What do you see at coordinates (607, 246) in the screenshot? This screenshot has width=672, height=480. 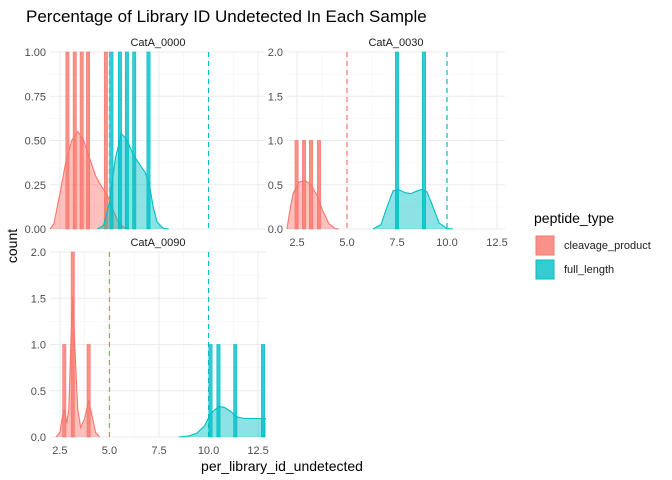 I see `legend-label-cleavage_product: cleavage_product` at bounding box center [607, 246].